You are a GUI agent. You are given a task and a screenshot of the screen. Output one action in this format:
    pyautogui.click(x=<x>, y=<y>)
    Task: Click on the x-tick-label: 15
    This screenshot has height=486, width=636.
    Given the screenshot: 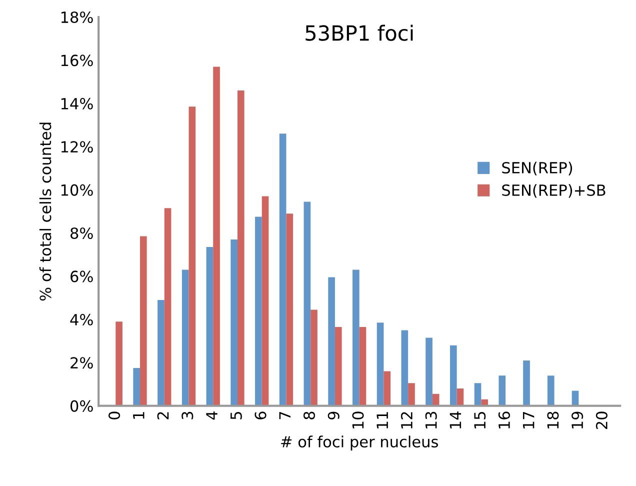 What is the action you would take?
    pyautogui.click(x=480, y=420)
    